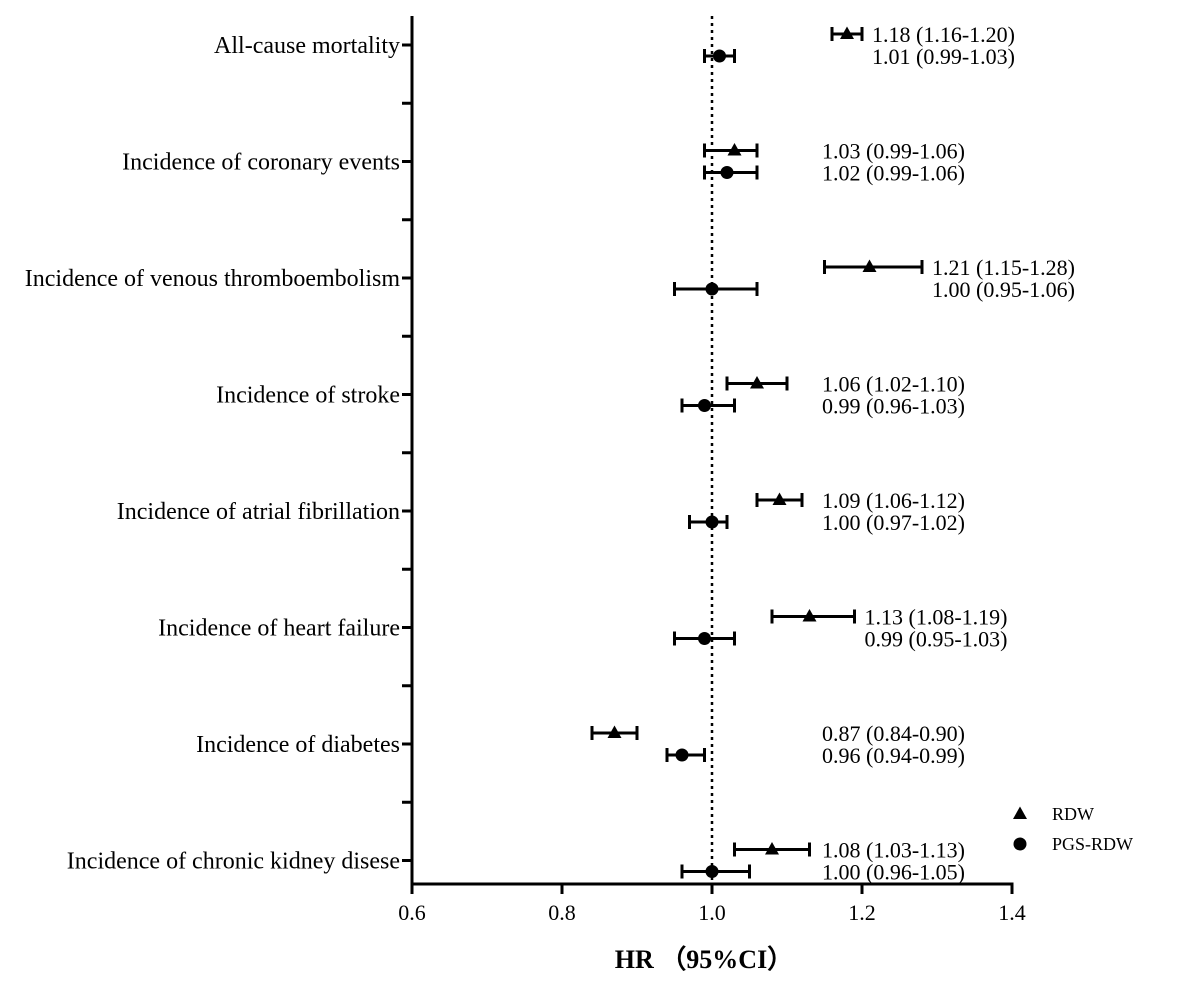 The height and width of the screenshot is (982, 1178). Describe the element at coordinates (1073, 814) in the screenshot. I see `legend-label: RDW` at that location.